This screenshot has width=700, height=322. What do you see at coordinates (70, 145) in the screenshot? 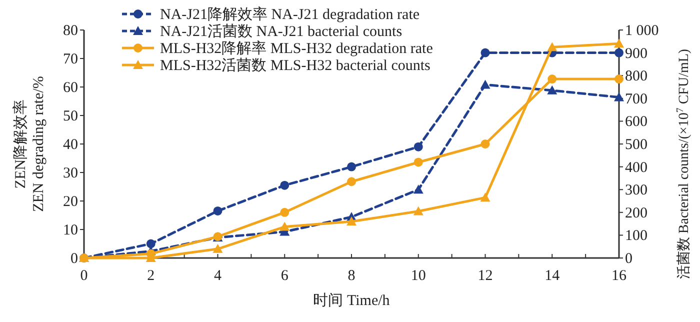
I see `y-tick-label: 40` at bounding box center [70, 145].